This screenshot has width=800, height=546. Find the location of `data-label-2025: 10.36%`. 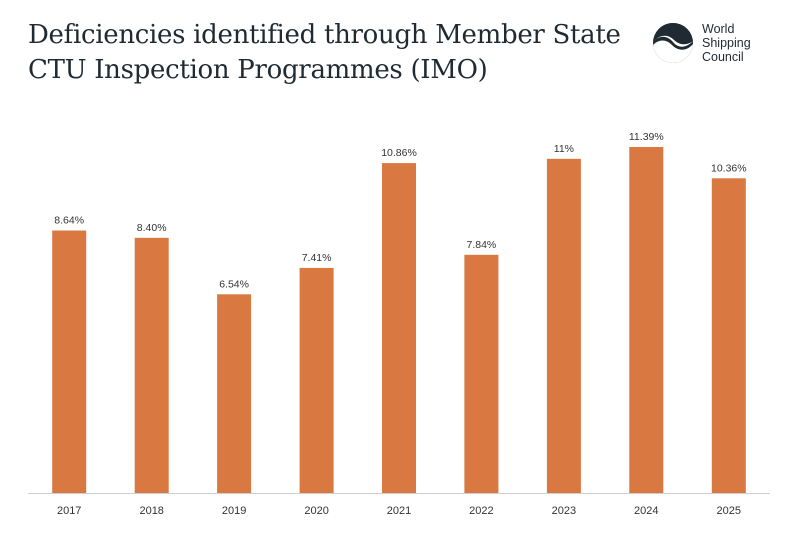

data-label-2025: 10.36% is located at coordinates (729, 168).